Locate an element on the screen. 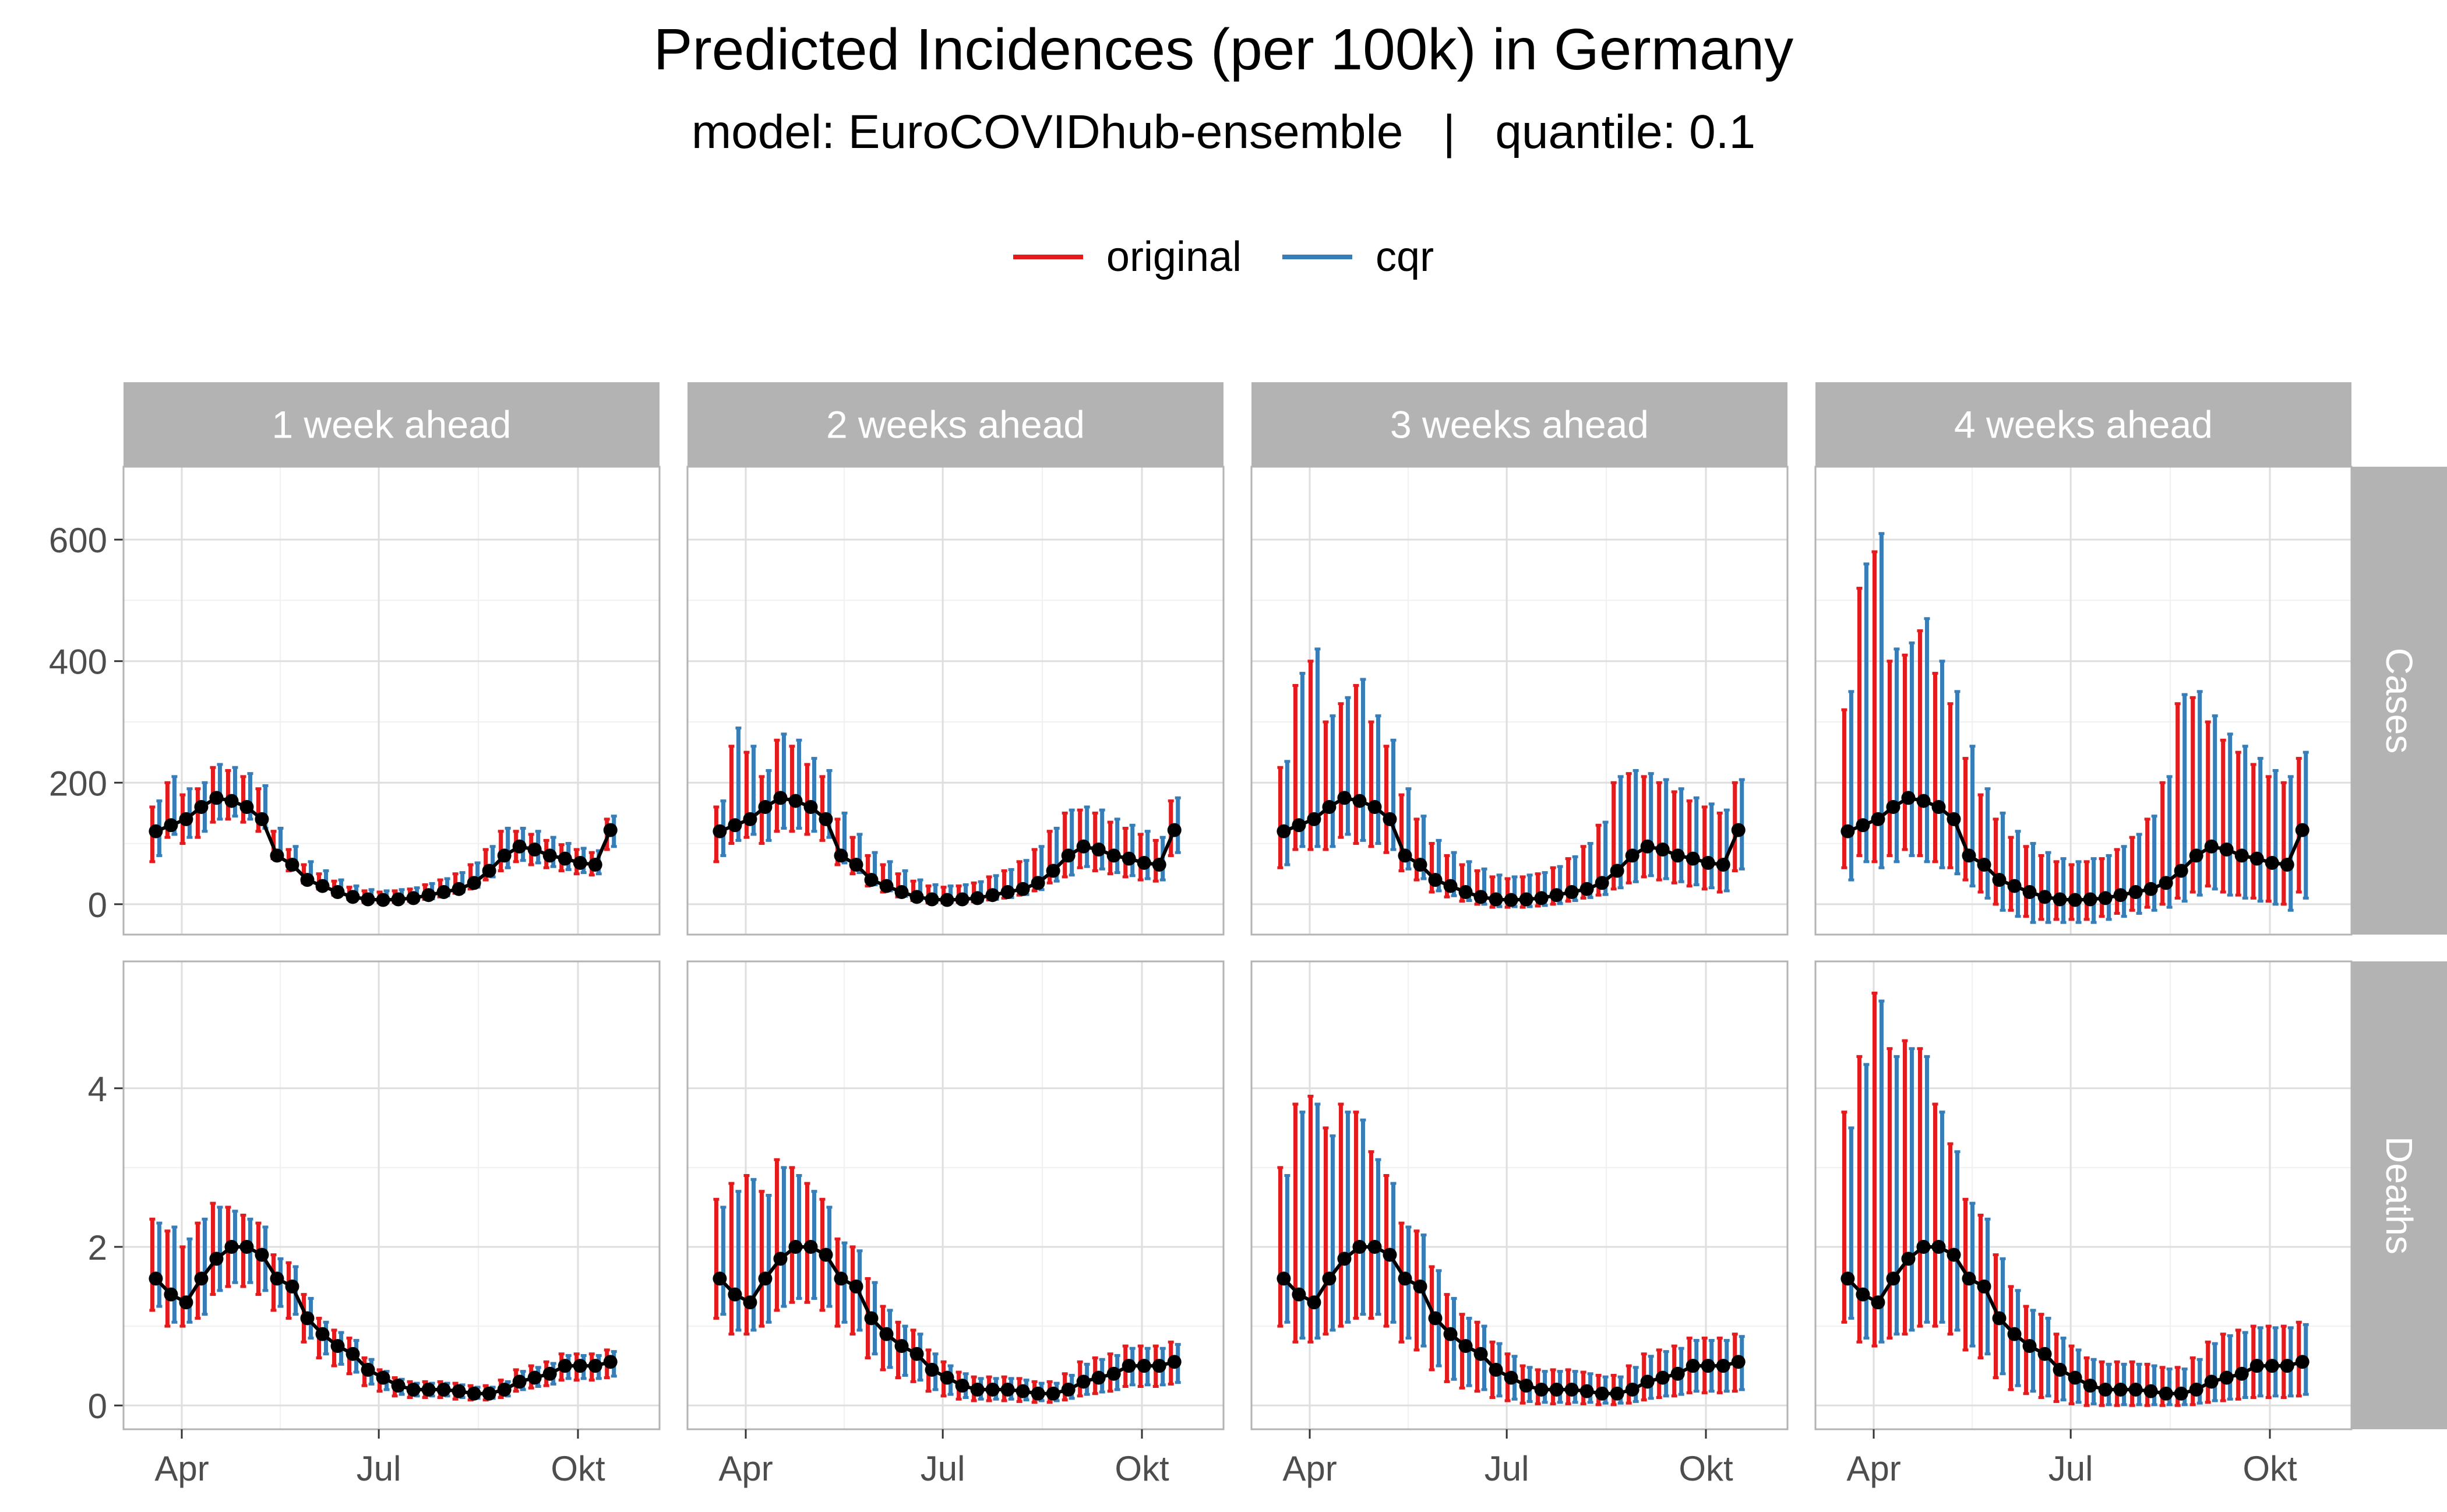 This screenshot has height=1512, width=2447. x-tick-label-4-weeks-ahead-okt: Okt is located at coordinates (2270, 1469).